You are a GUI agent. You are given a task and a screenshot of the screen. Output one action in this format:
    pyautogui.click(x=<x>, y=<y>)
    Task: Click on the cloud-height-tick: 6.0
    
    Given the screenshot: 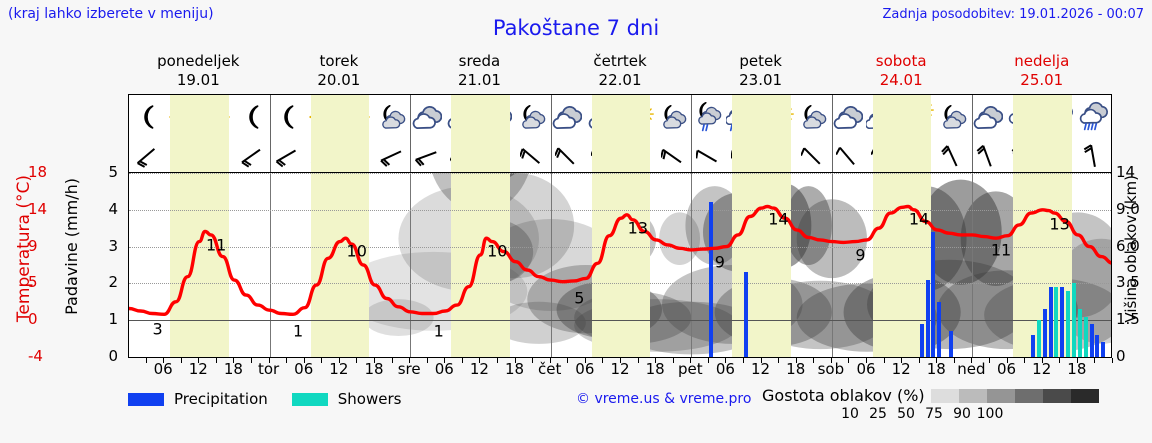 What is the action you would take?
    pyautogui.click(x=1128, y=245)
    